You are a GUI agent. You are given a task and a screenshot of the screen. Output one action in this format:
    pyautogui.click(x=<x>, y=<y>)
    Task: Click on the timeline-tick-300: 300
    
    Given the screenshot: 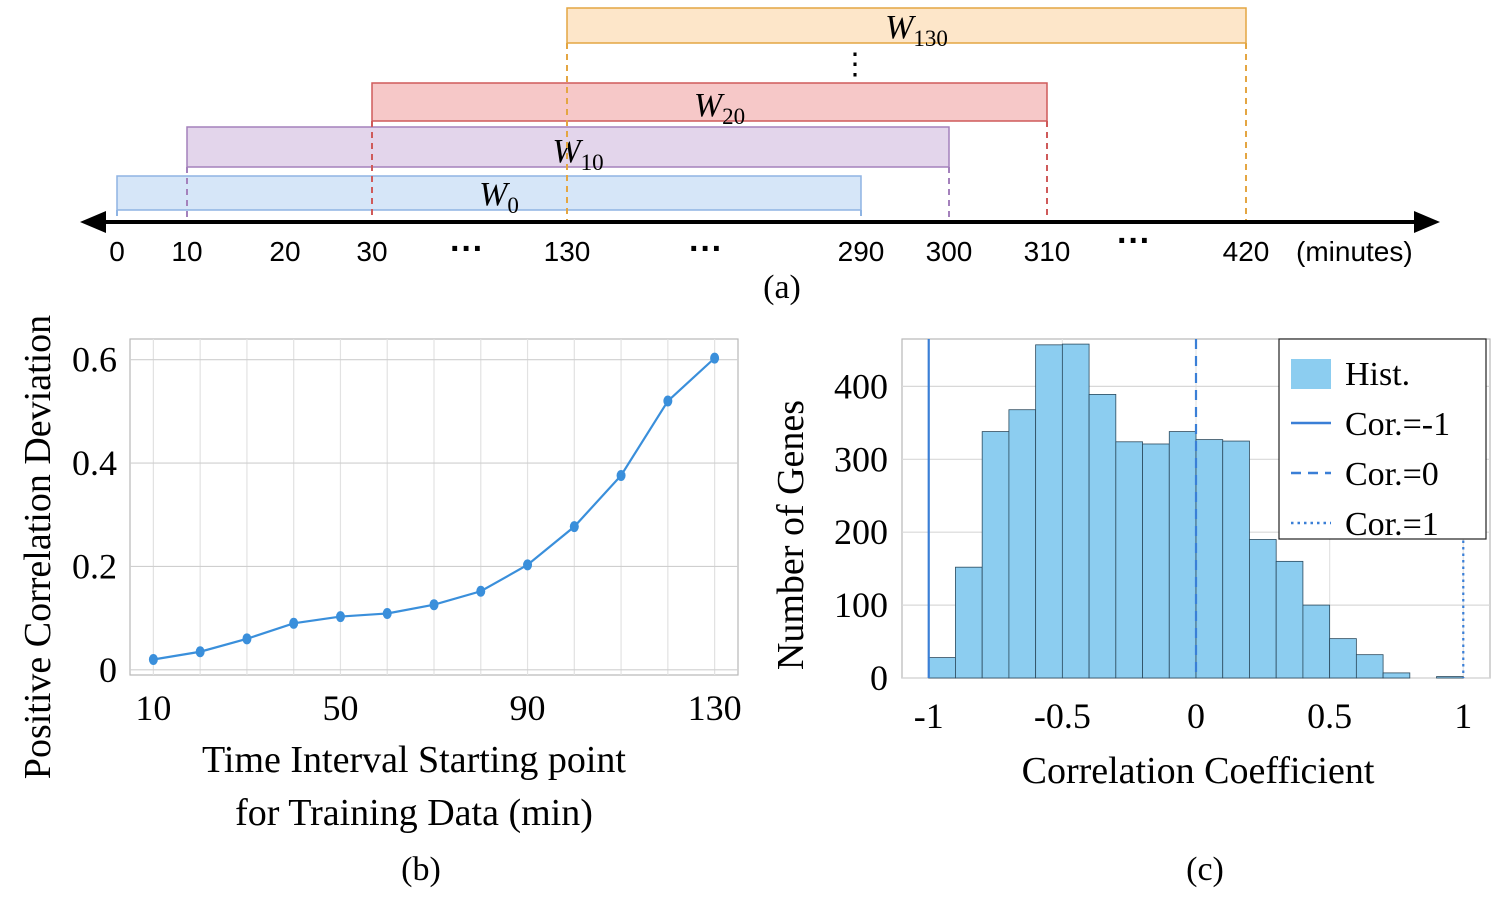 What is the action you would take?
    pyautogui.click(x=949, y=251)
    